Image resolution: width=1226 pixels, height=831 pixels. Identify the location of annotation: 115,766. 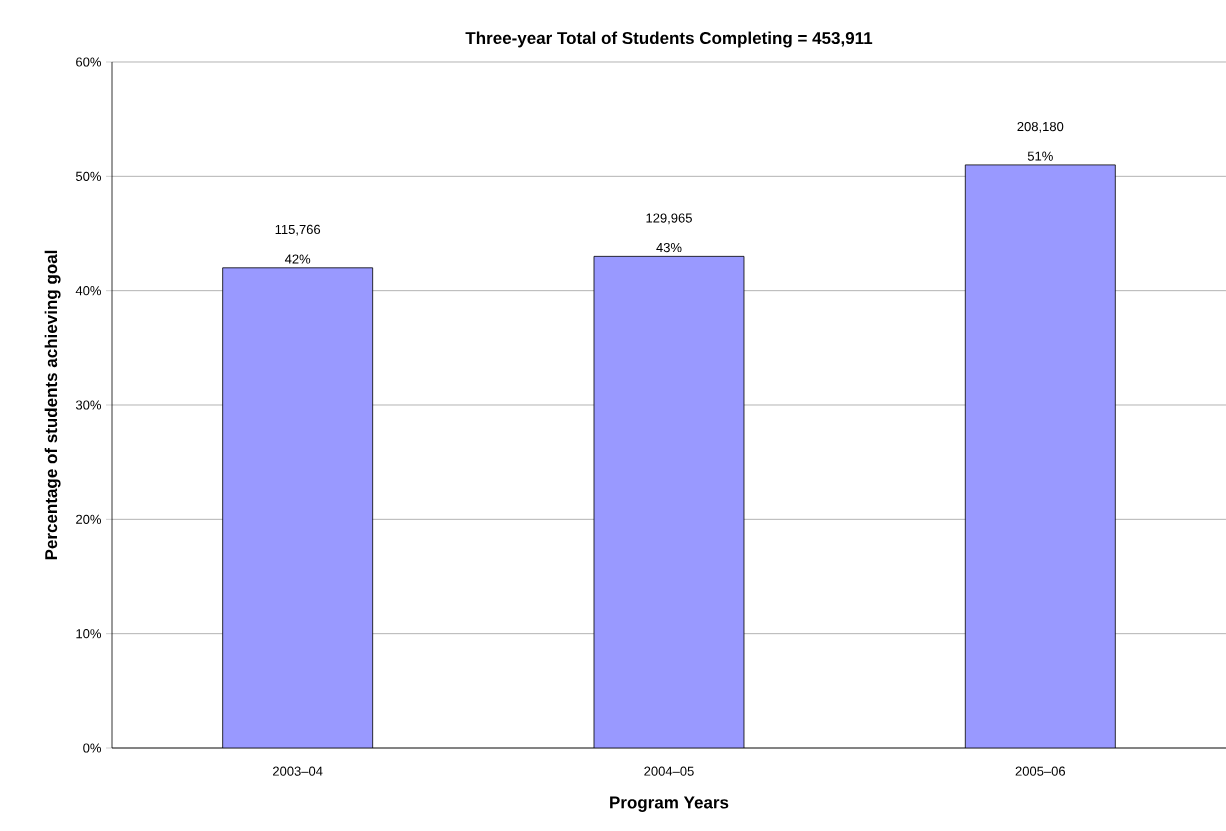
(298, 230).